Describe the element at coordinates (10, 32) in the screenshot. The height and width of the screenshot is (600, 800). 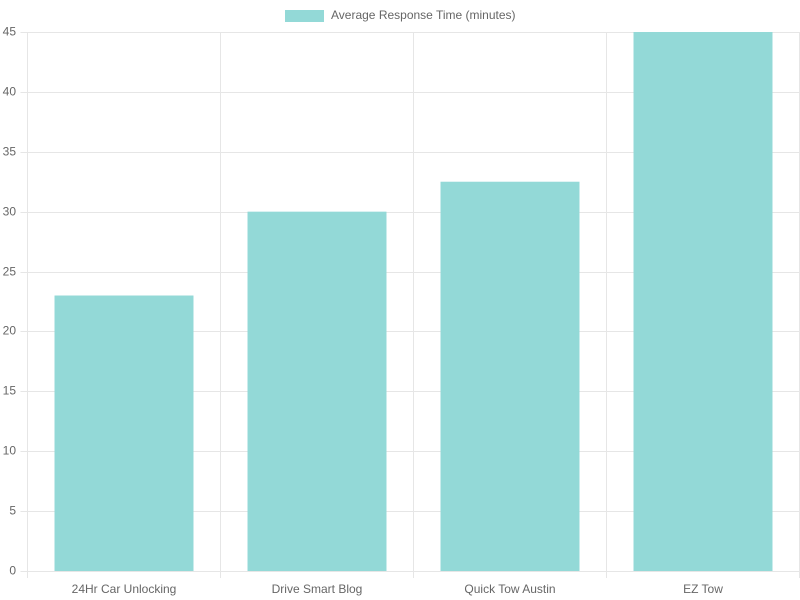
I see `y-tick-label: 45` at that location.